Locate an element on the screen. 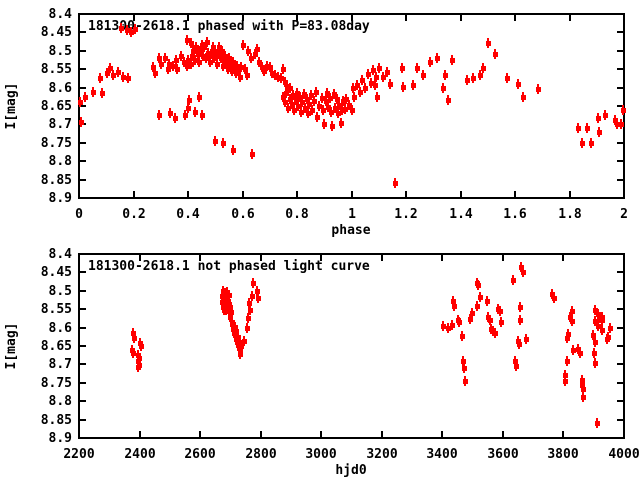 The width and height of the screenshot is (640, 480). x-tick-label: 3800 is located at coordinates (562, 454).